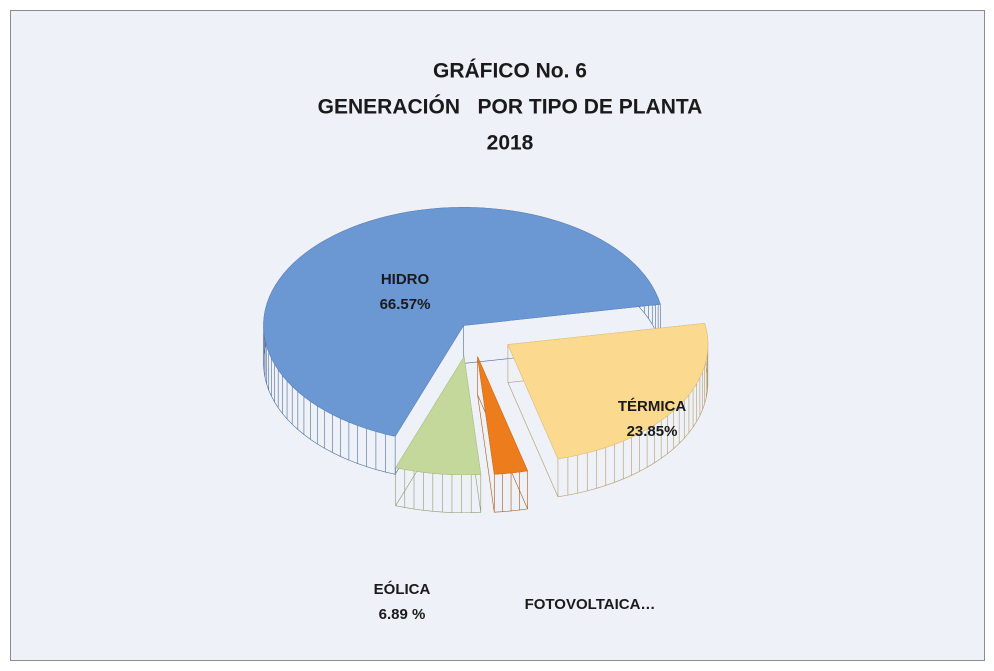 This screenshot has width=994, height=671. What do you see at coordinates (510, 107) in the screenshot?
I see `chart-title: GENERACIÓN POR TIPO DE PLANTA` at bounding box center [510, 107].